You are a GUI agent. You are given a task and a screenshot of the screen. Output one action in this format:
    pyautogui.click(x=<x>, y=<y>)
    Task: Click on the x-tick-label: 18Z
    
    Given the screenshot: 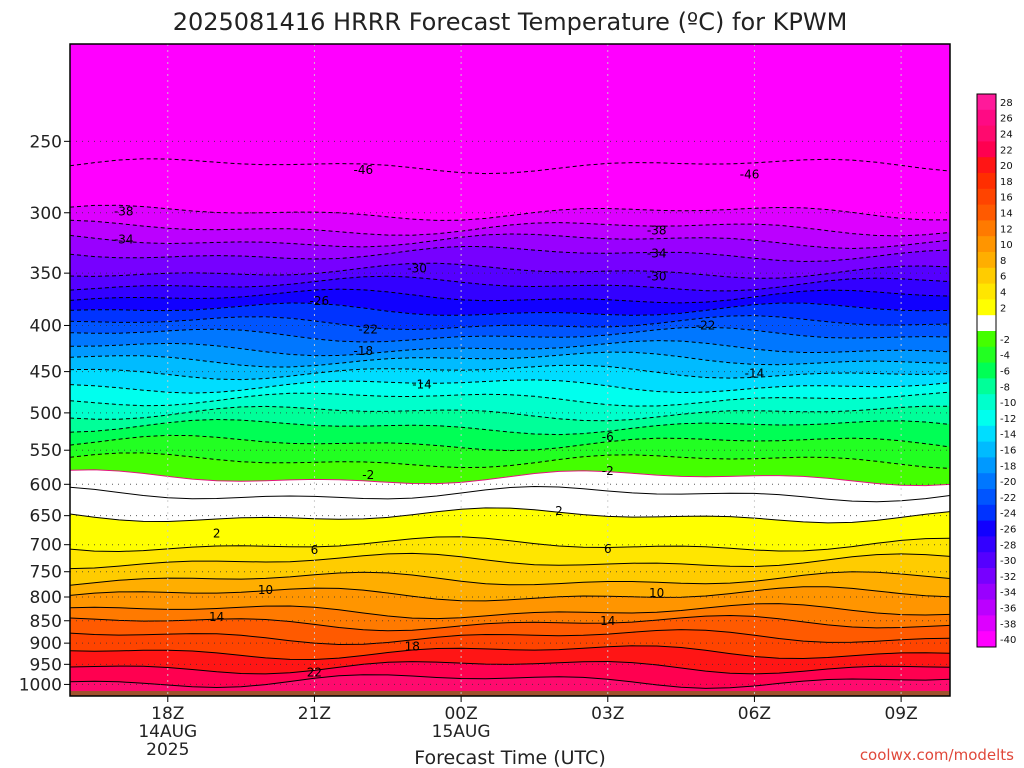 What is the action you would take?
    pyautogui.click(x=167, y=714)
    